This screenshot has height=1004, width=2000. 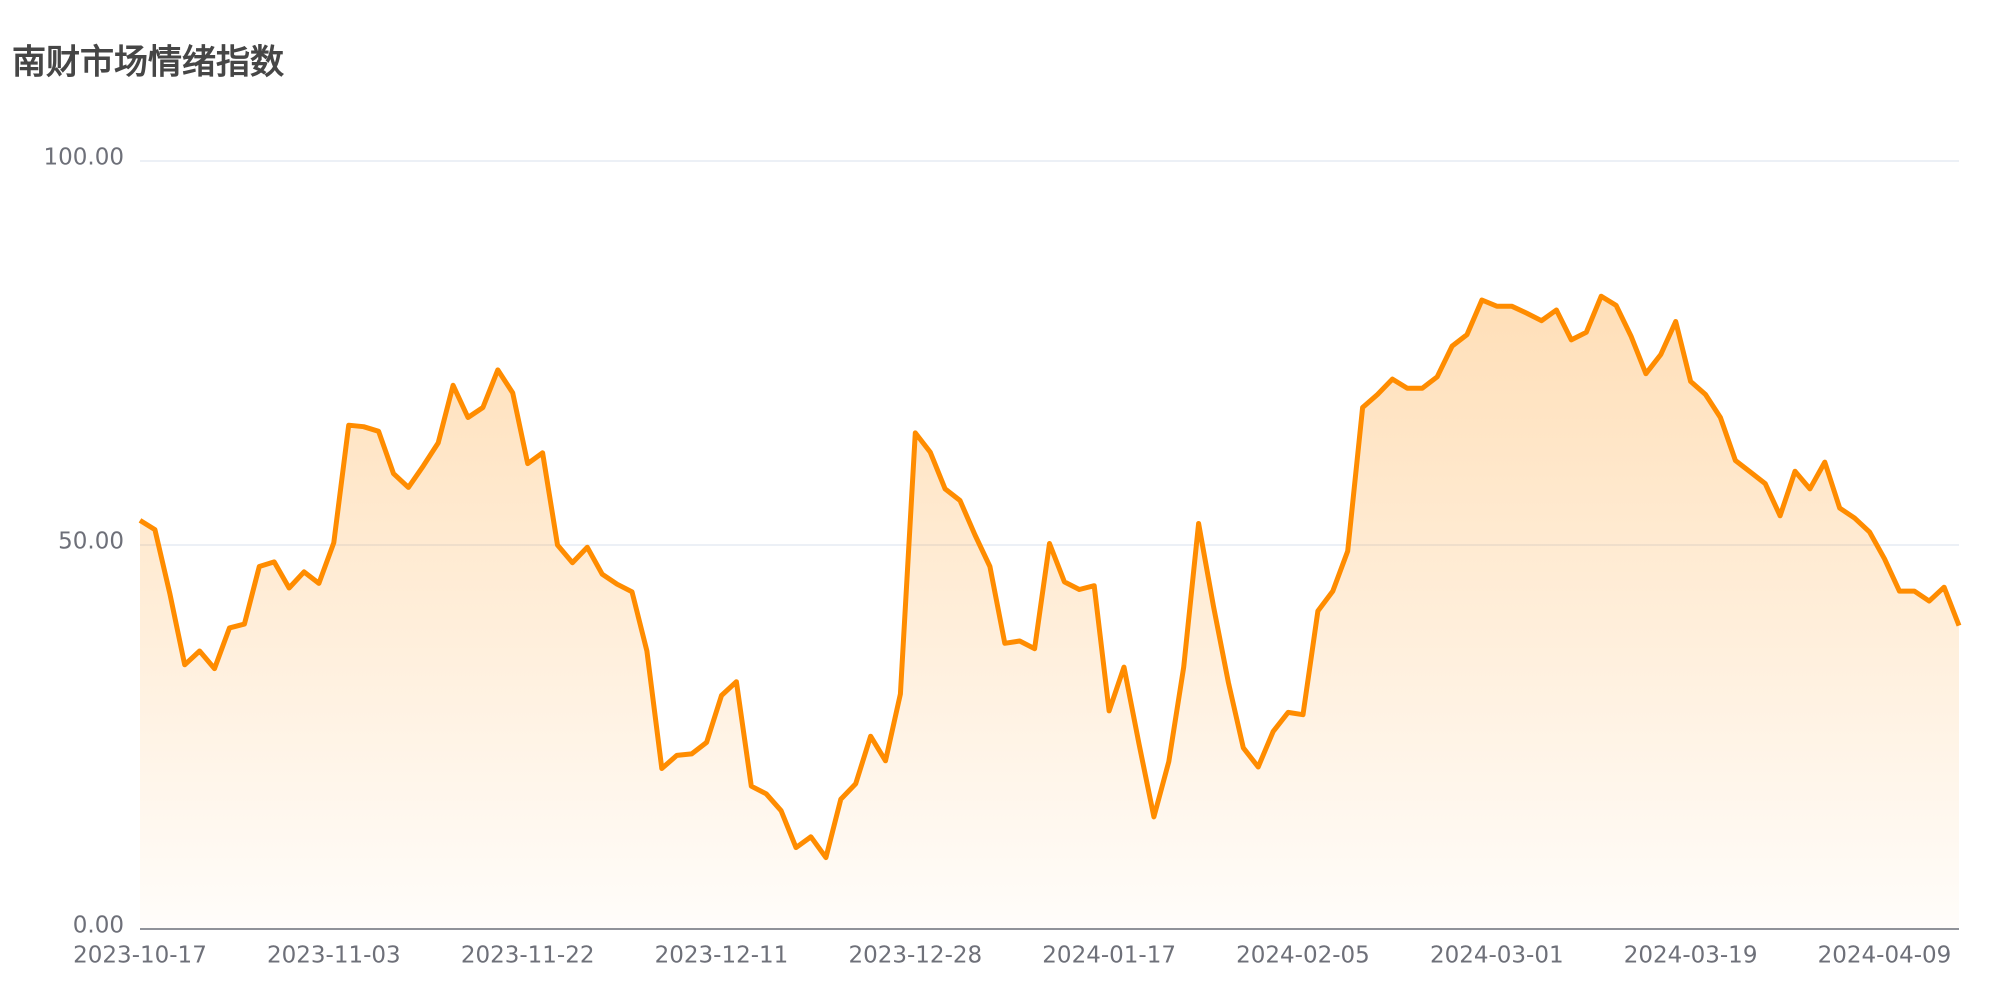 What do you see at coordinates (528, 956) in the screenshot?
I see `x-tick-label: 2023-11-22` at bounding box center [528, 956].